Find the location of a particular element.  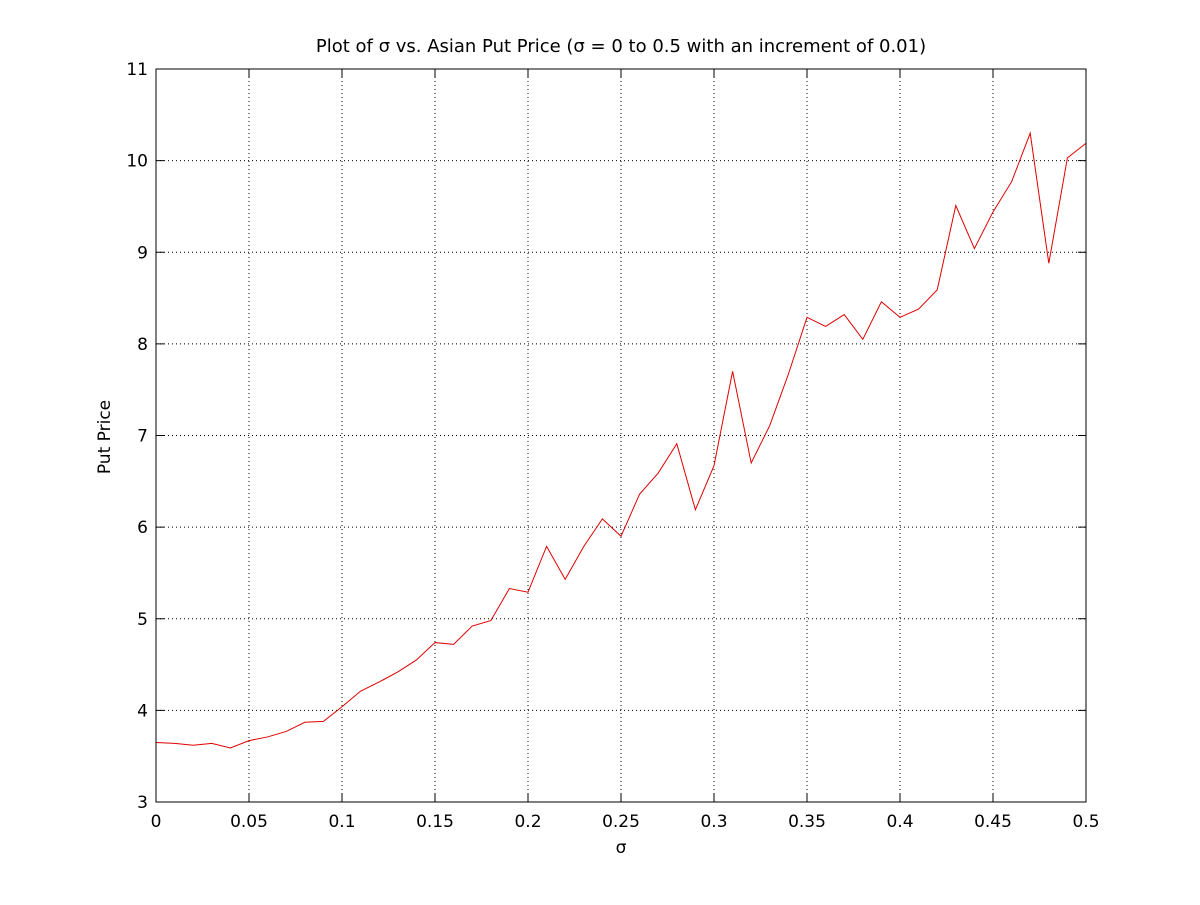

y-tick-label: 10 is located at coordinates (137, 162).